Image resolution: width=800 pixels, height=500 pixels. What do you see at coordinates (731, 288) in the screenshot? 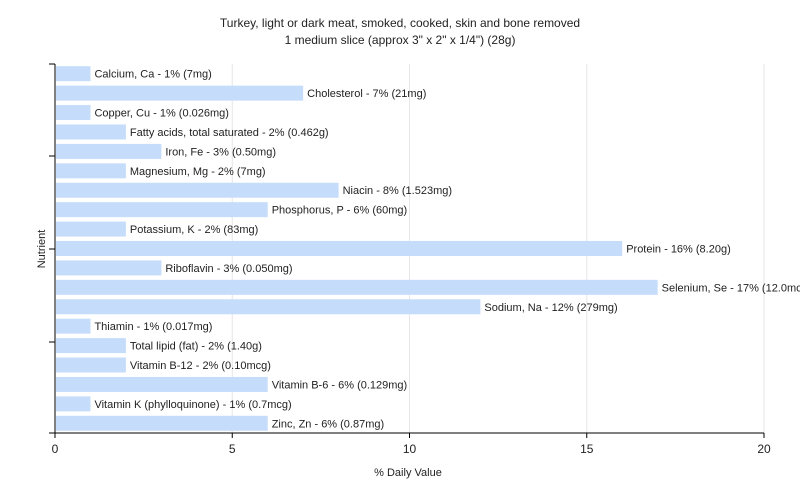
I see `bar-label: Selenium, Se - 17% (12.0mcg)` at bounding box center [731, 288].